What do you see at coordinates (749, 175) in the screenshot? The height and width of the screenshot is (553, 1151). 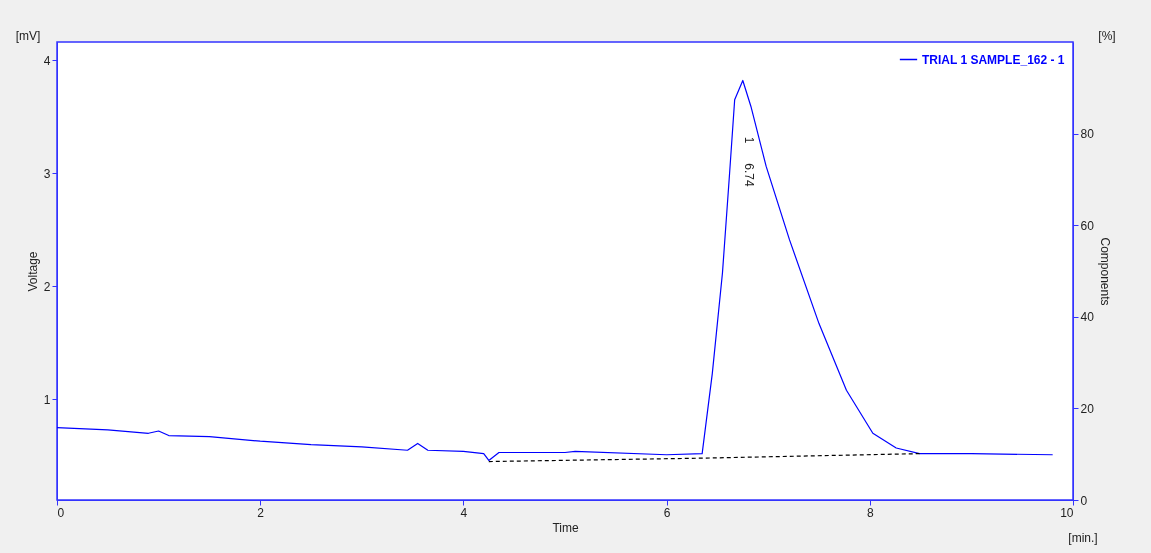 I see `annotation: 6.74` at bounding box center [749, 175].